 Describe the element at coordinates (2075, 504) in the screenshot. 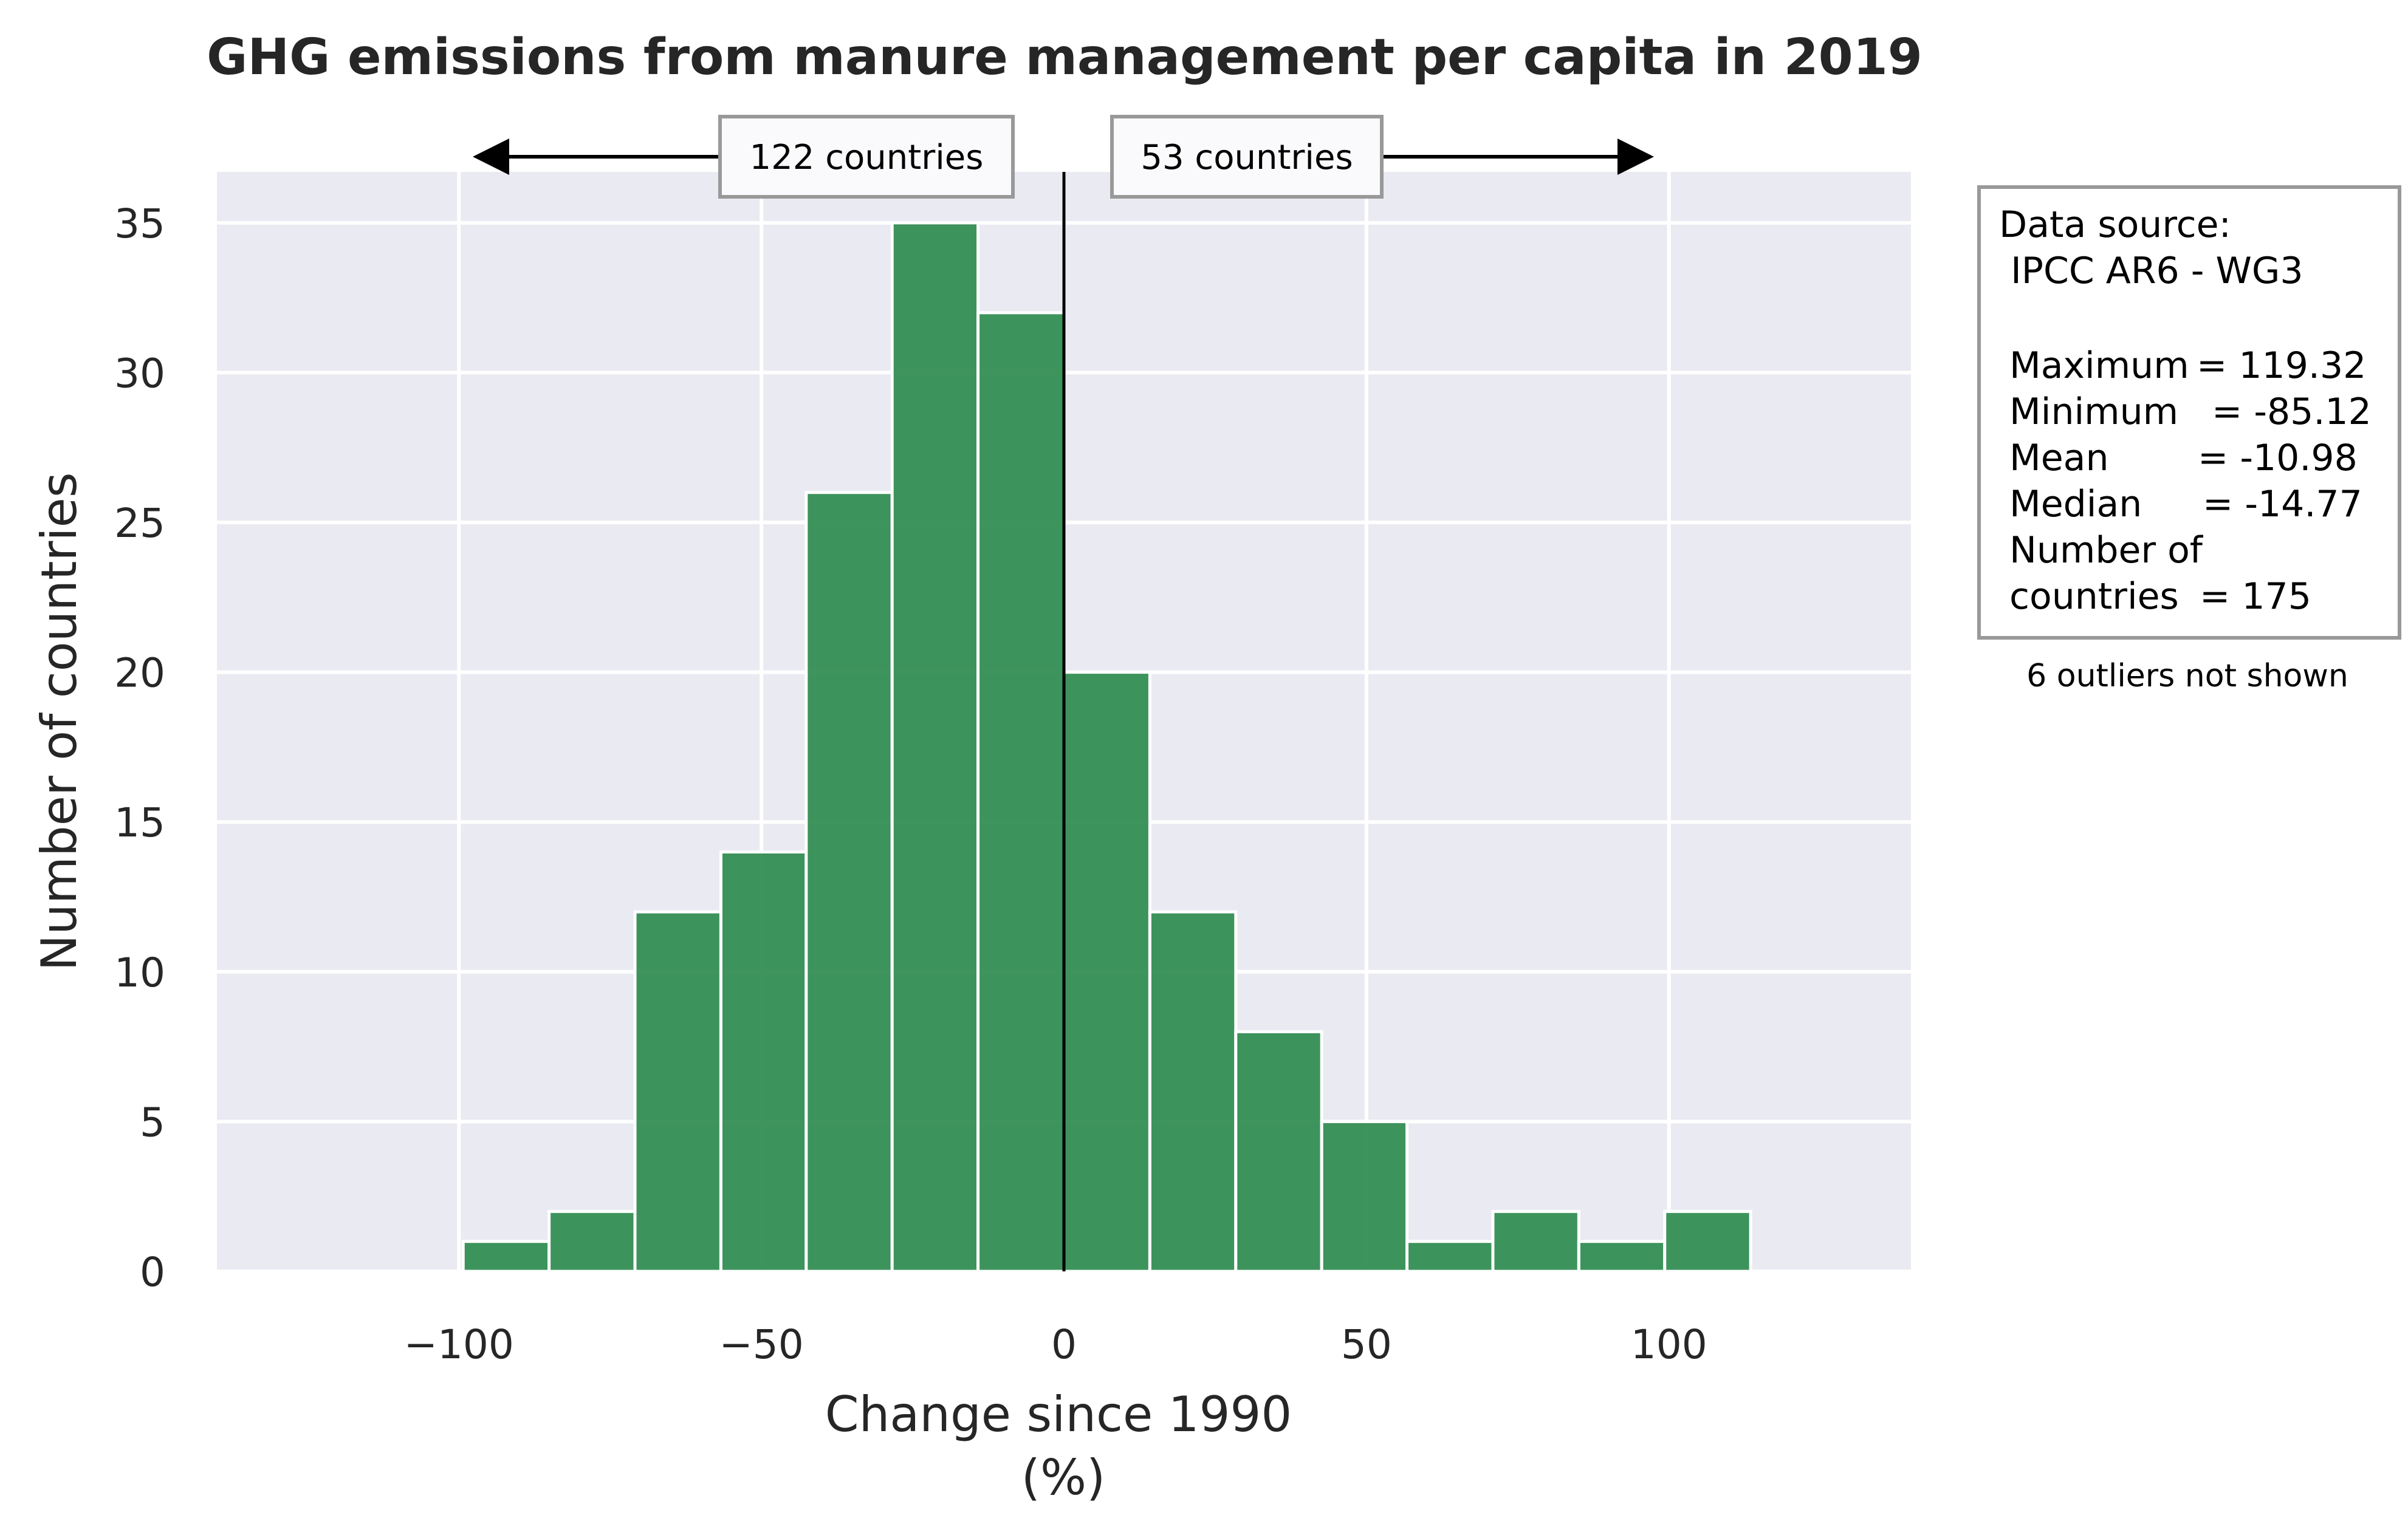

I see `stat-median-label: Median` at that location.